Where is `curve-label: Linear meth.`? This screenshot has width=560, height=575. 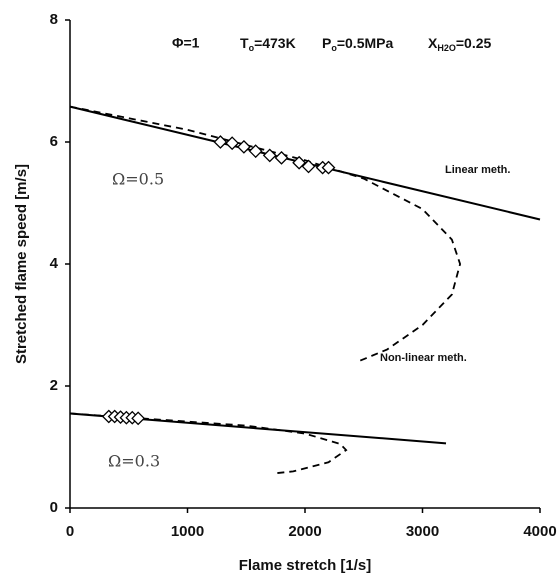
curve-label: Linear meth. is located at coordinates (477, 170).